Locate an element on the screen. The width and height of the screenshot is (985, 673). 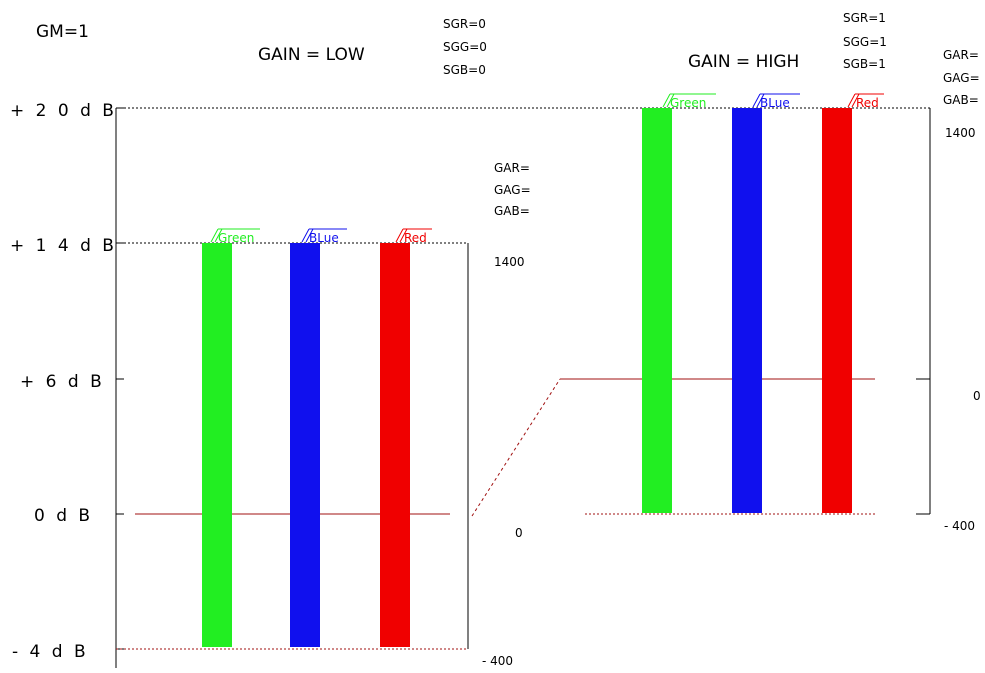
high-label-blue-mark is located at coordinates (776, 100).